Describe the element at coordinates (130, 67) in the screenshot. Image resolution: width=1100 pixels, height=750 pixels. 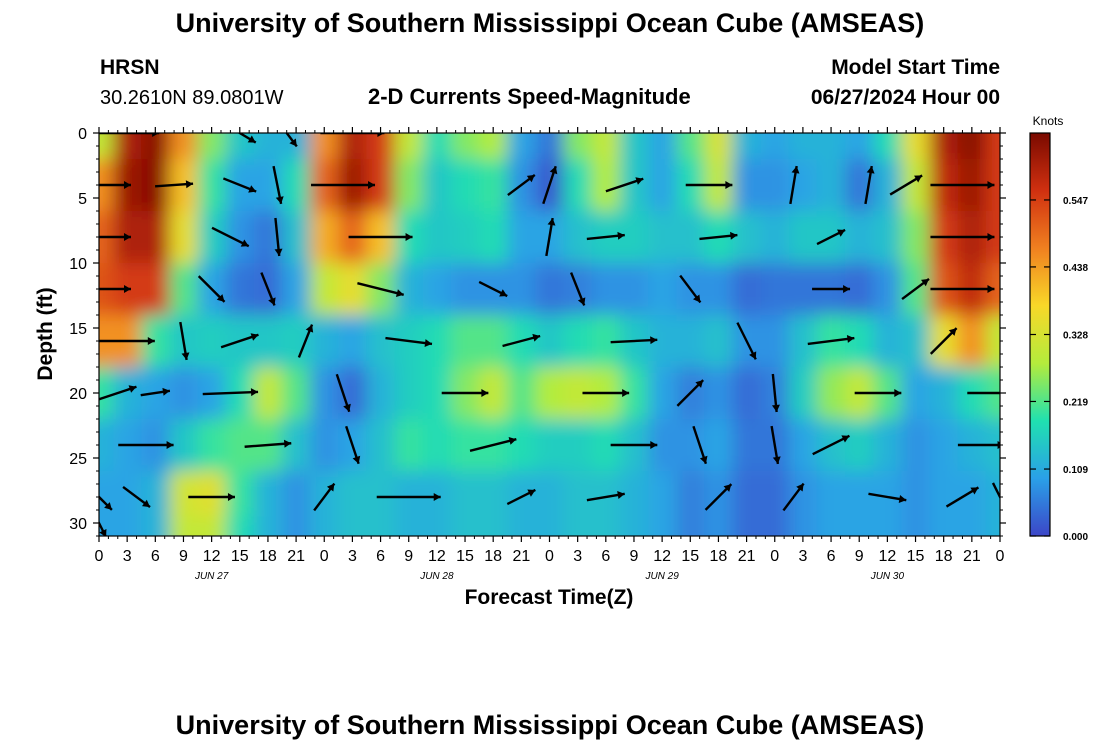
I see `station-name: HRSN` at that location.